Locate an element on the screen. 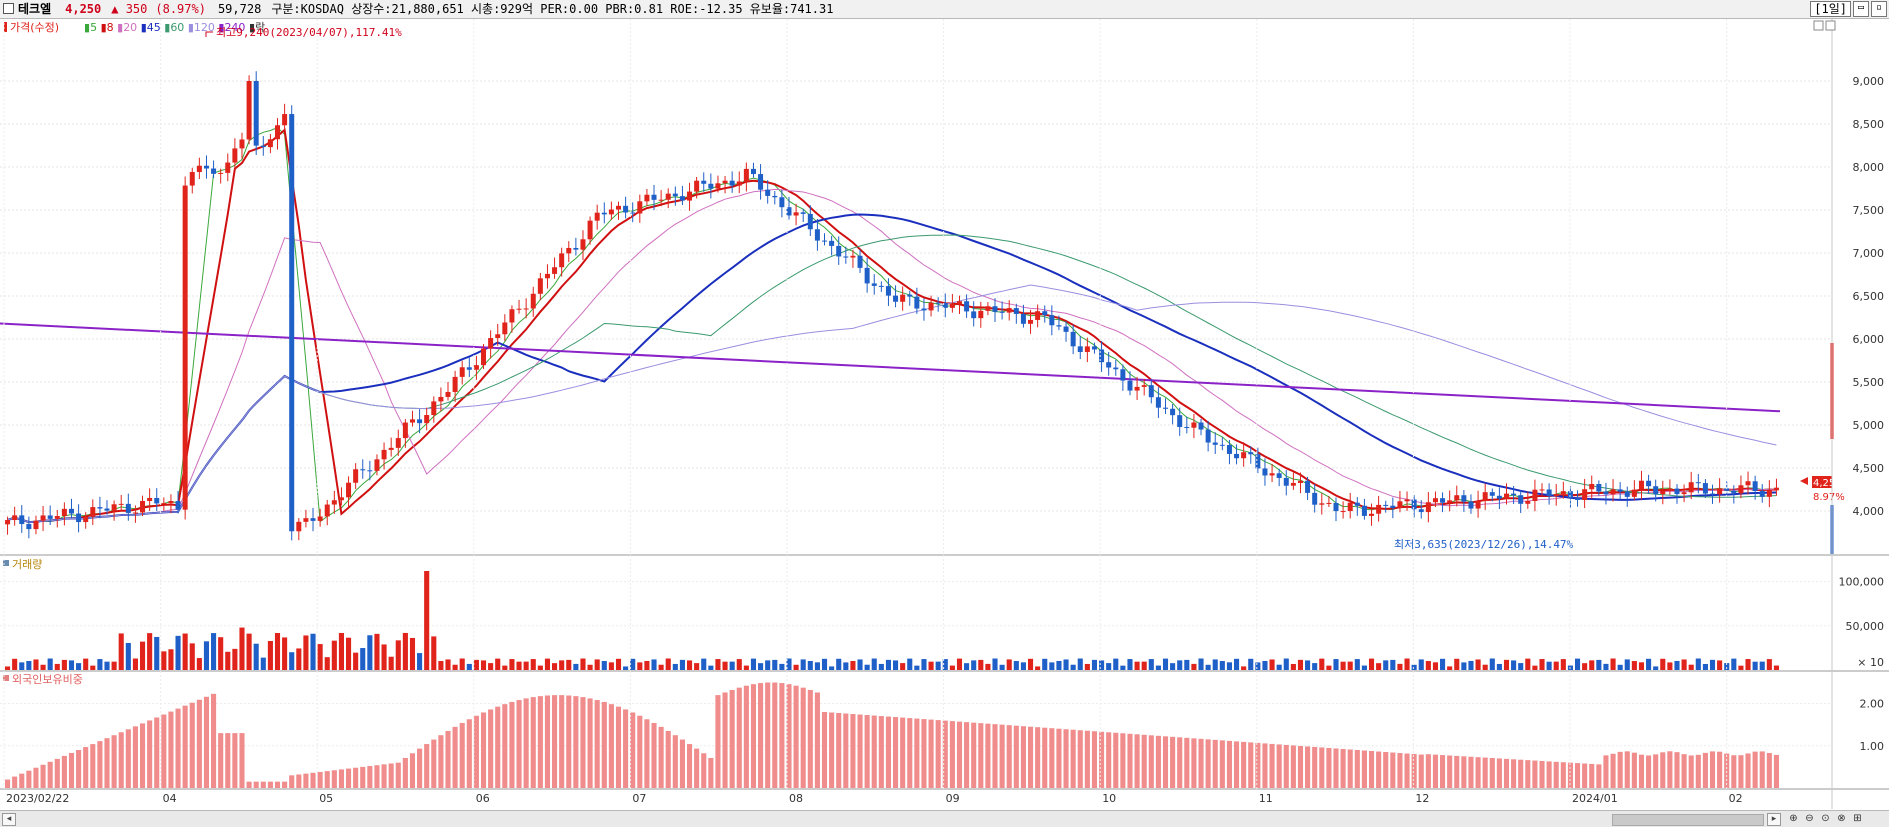 This screenshot has height=827, width=1889. scroll-thumb is located at coordinates (1688, 820).